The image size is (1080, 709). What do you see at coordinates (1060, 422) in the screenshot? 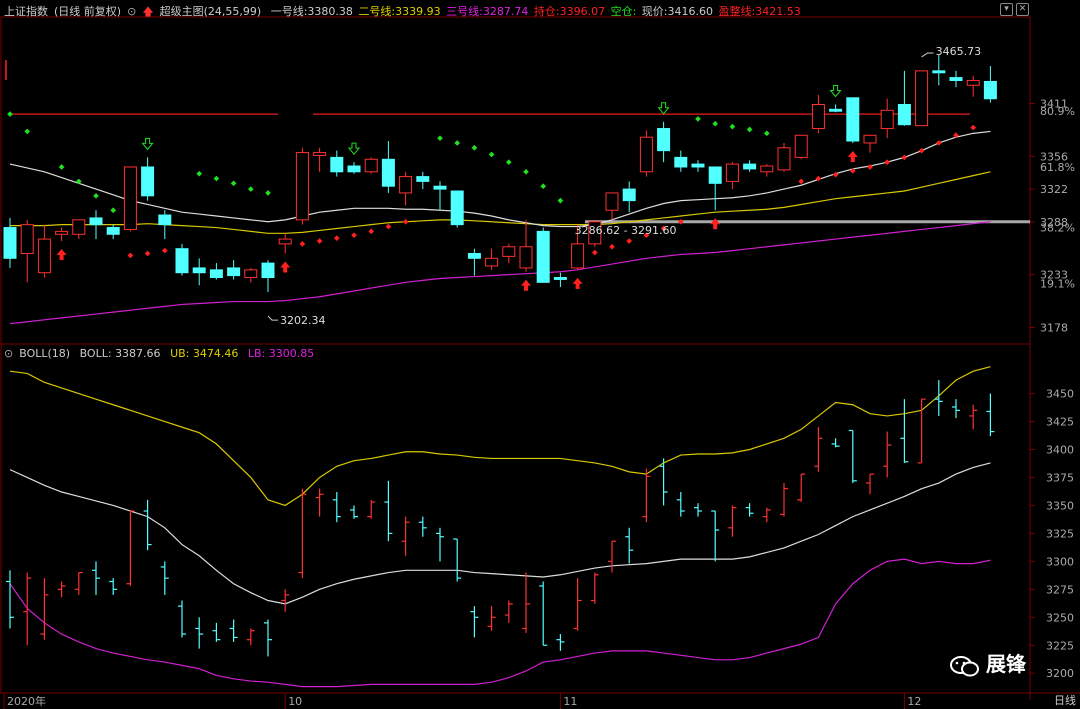
I see `boll-y-tick-label: 3425` at bounding box center [1060, 422].